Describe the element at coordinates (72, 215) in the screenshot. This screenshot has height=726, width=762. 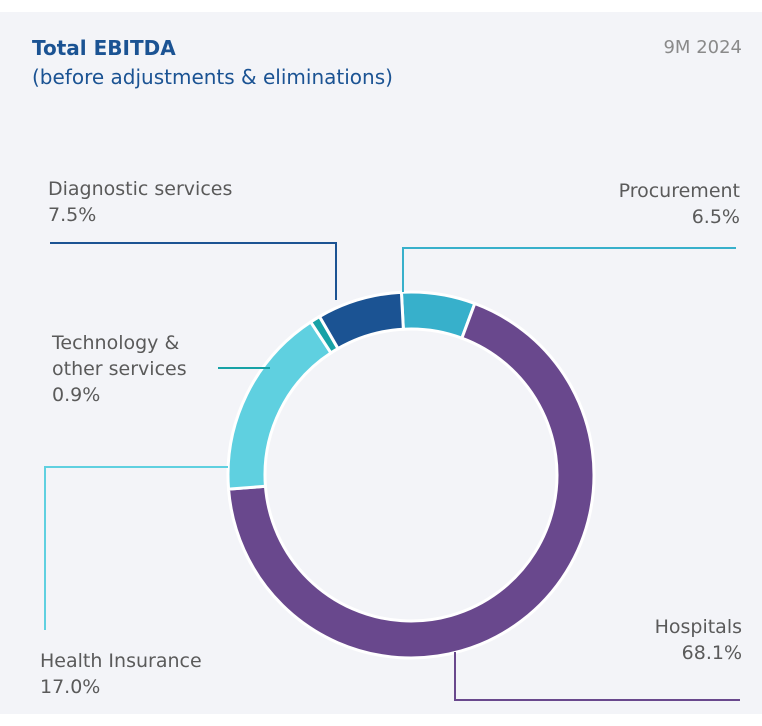
I see `value-label: 7.5%` at that location.